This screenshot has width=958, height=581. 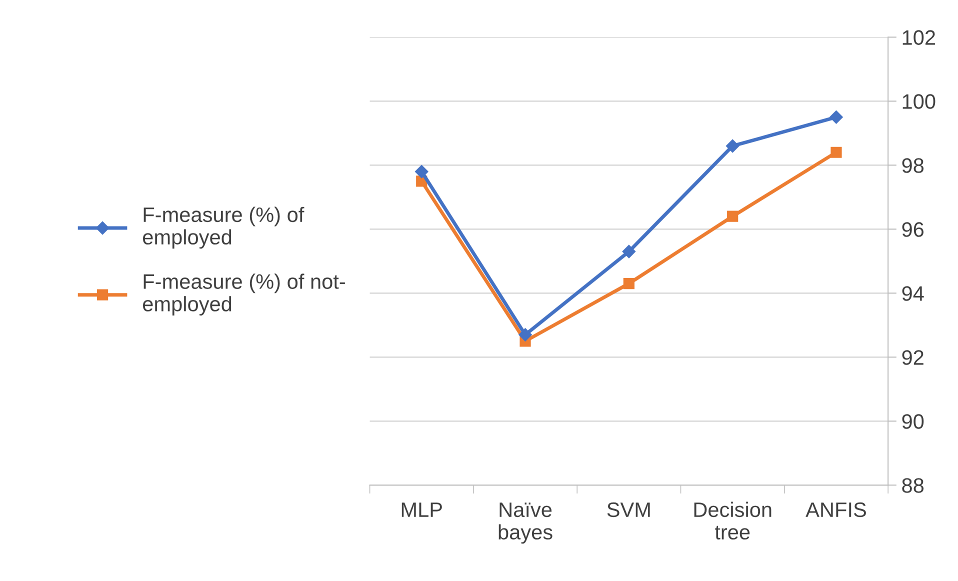 What do you see at coordinates (836, 510) in the screenshot?
I see `x-tick-label: ANFIS` at bounding box center [836, 510].